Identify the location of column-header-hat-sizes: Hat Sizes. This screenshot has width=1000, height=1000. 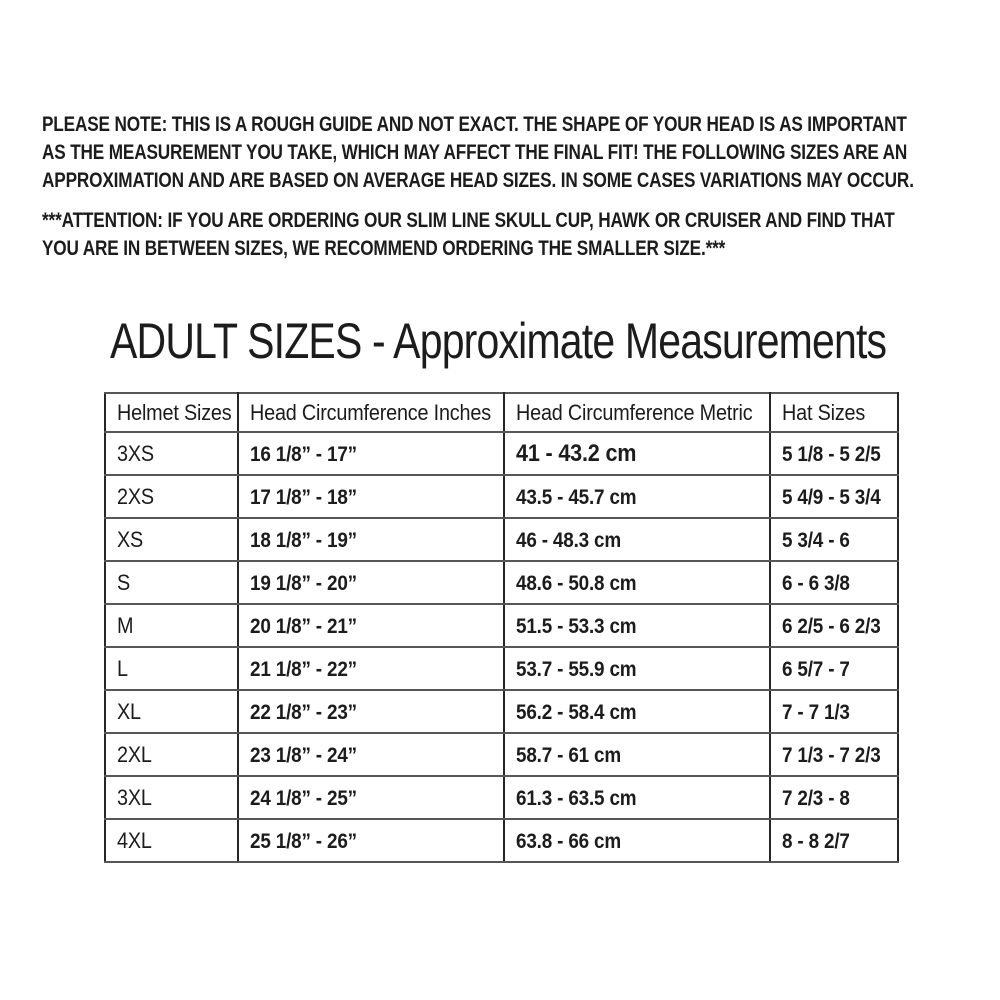
(834, 412).